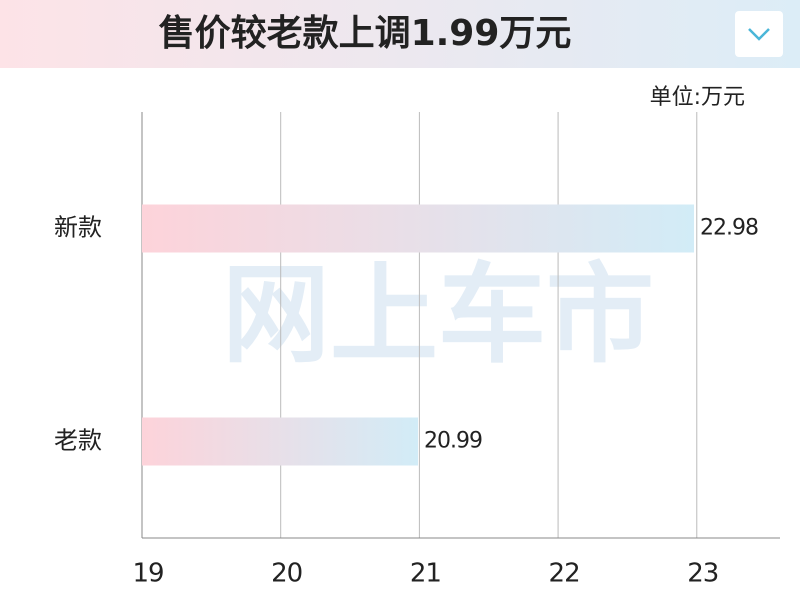 Image resolution: width=800 pixels, height=600 pixels. I want to click on title-band, so click(400, 34).